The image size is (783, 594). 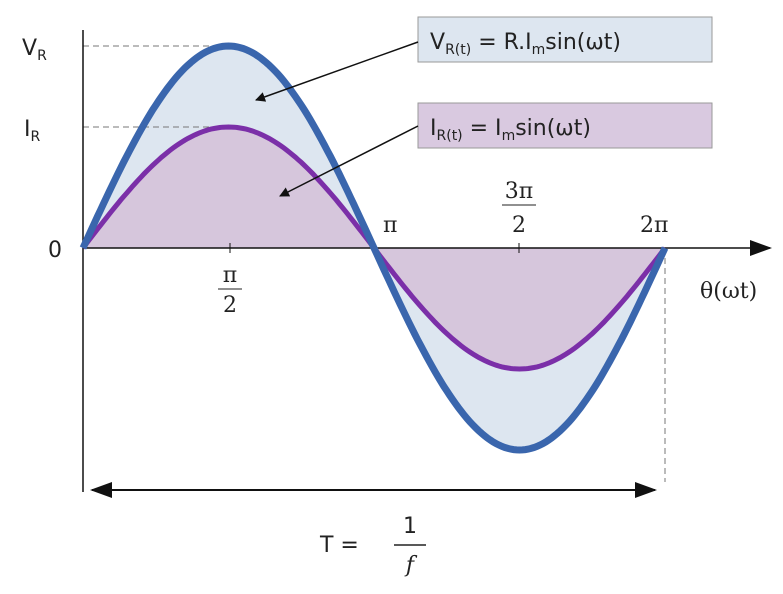 What do you see at coordinates (230, 275) in the screenshot?
I see `x-label-num: π` at bounding box center [230, 275].